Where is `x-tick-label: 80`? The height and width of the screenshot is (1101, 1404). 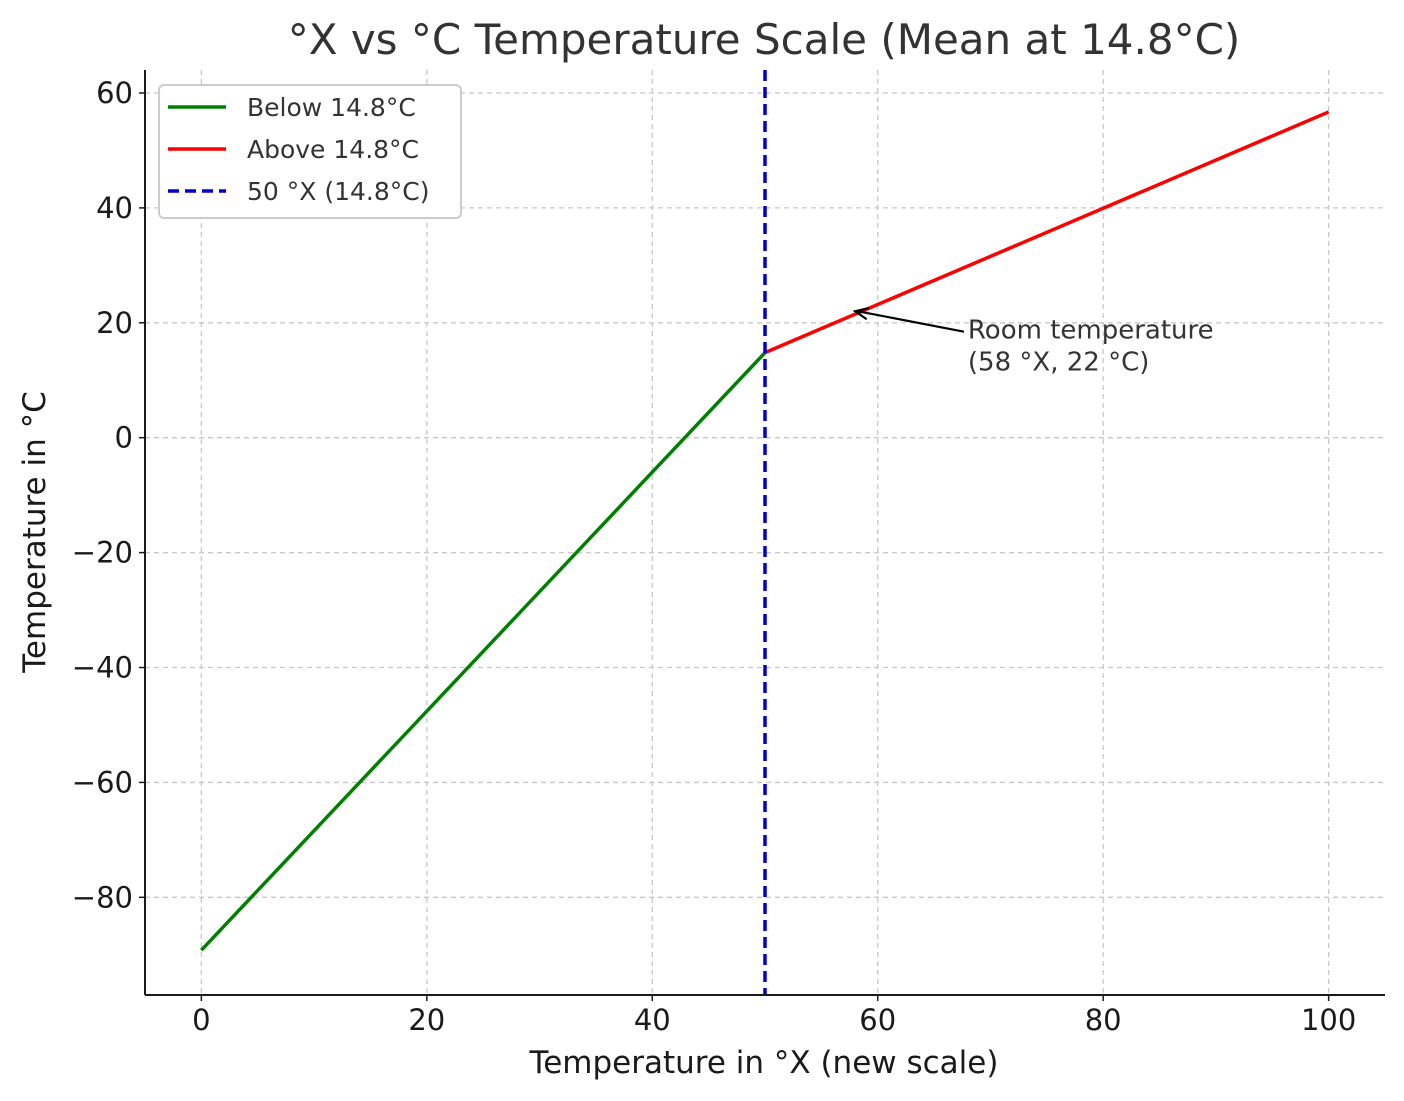 x-tick-label: 80 is located at coordinates (1103, 1020).